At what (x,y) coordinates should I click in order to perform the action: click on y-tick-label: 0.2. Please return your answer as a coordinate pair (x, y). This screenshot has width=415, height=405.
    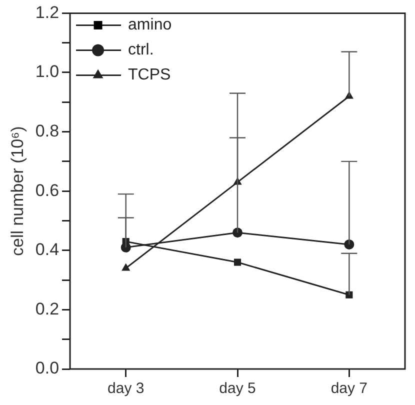
    Looking at the image, I should click on (47, 308).